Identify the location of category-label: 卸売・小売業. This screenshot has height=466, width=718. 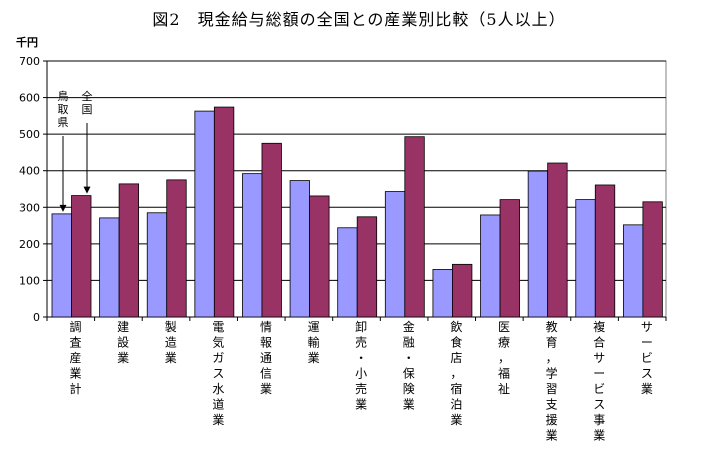
(361, 365).